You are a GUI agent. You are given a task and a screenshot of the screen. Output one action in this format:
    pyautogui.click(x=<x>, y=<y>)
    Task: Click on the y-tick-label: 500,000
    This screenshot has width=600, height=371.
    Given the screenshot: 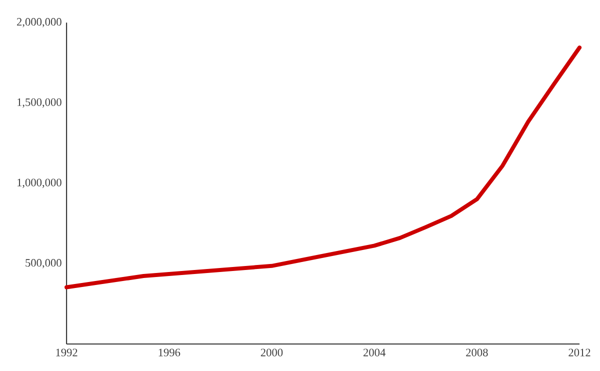 What is the action you would take?
    pyautogui.click(x=44, y=263)
    